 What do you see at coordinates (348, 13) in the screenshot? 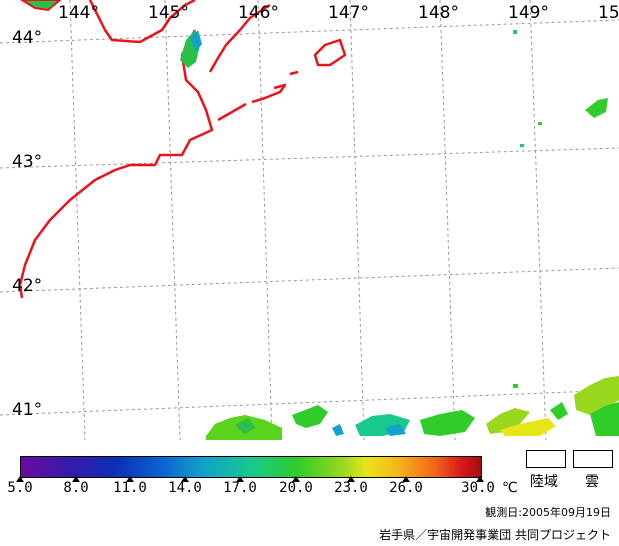
I see `lon-label: 147°` at bounding box center [348, 13].